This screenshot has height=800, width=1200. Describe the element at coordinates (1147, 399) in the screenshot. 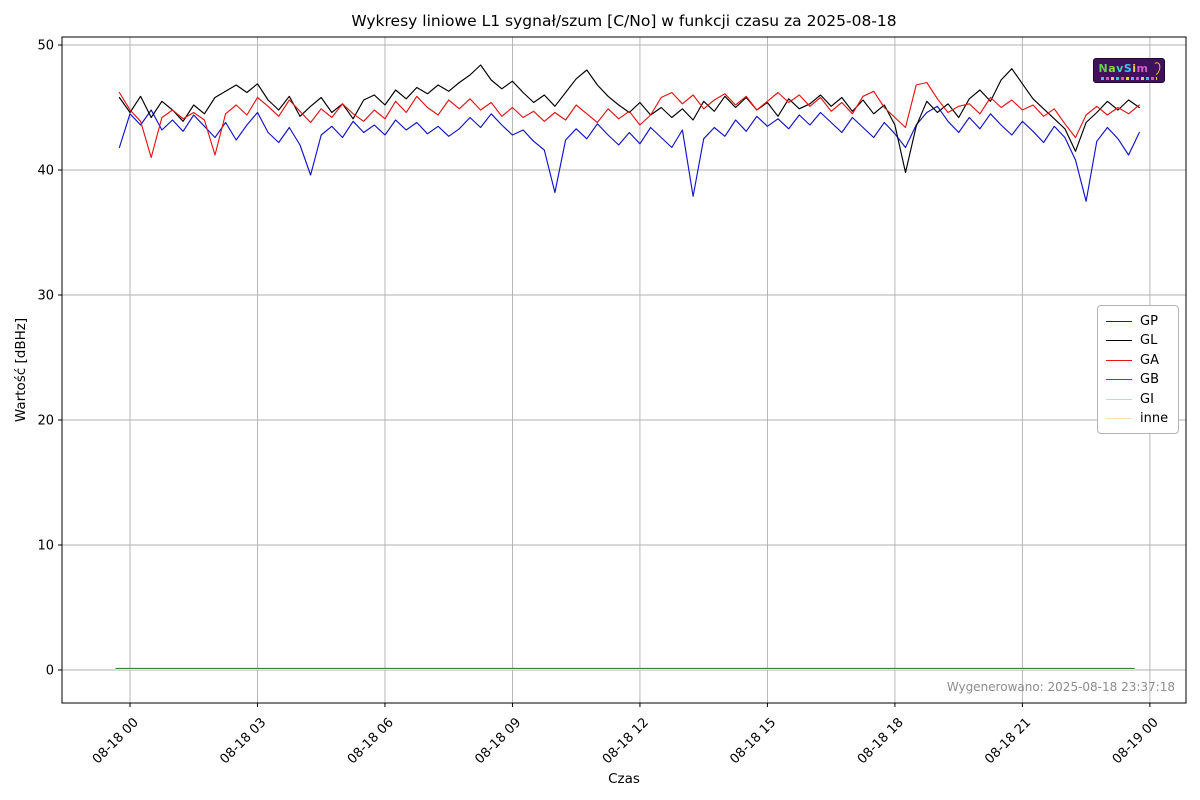

I see `legend-label: GI` at that location.